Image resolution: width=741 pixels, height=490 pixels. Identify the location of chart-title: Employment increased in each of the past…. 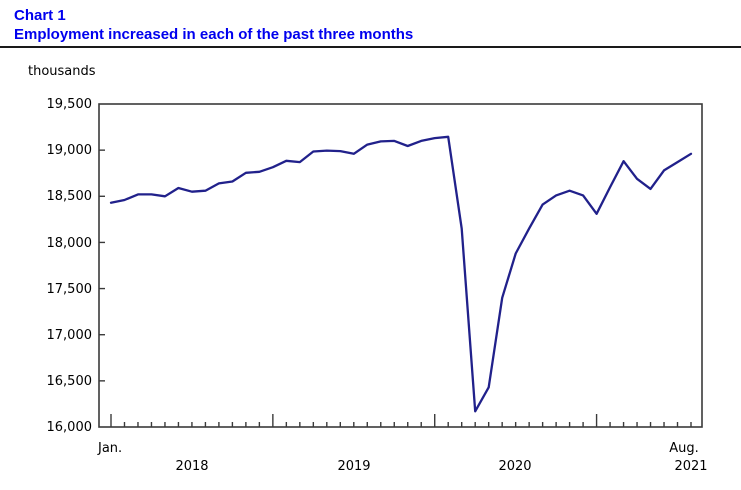
(214, 34).